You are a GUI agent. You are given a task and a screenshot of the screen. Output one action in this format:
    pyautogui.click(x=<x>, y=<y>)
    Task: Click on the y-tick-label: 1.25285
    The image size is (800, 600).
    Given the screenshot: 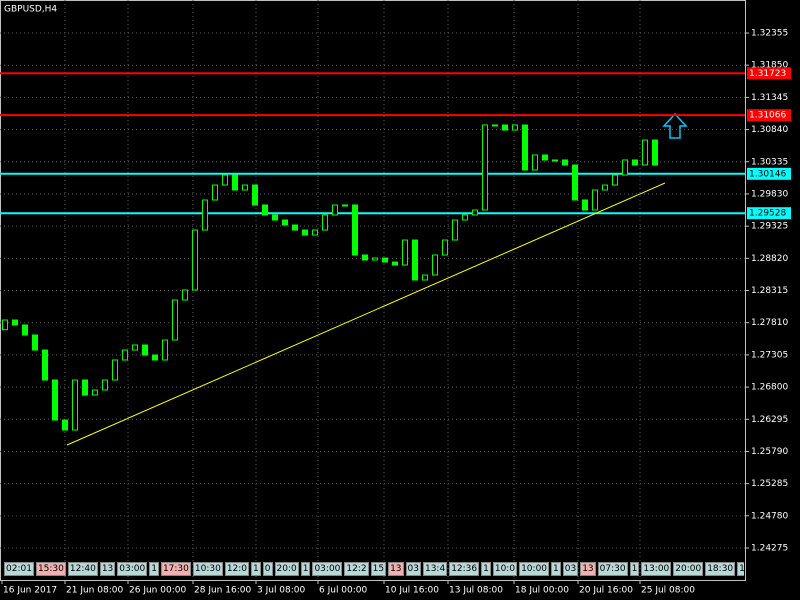 What is the action you would take?
    pyautogui.click(x=769, y=484)
    